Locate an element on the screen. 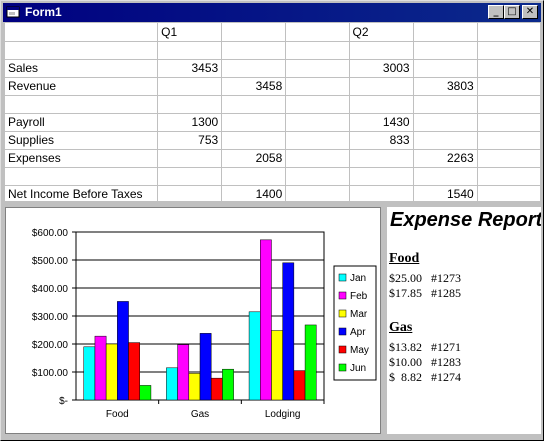 The image size is (544, 441). title-bar: Form1 _ □ ✕ is located at coordinates (272, 12).